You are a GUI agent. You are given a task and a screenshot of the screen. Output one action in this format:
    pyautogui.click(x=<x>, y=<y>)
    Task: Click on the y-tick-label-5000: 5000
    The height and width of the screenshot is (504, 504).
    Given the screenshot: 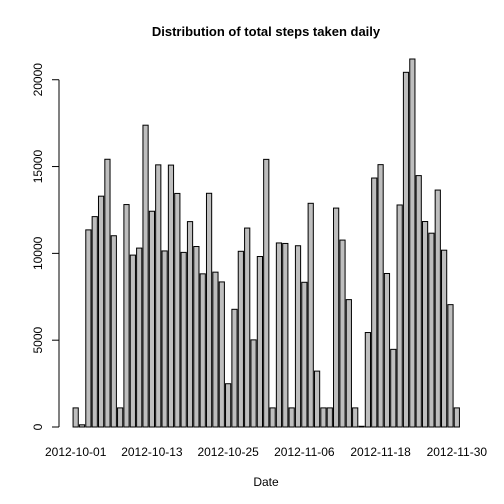 What is the action you would take?
    pyautogui.click(x=38, y=340)
    